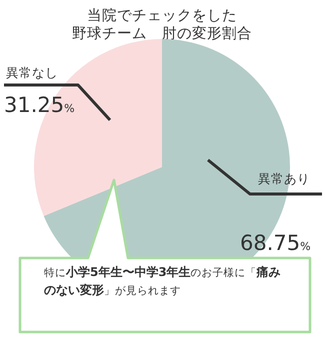 This screenshot has width=325, height=346. Describe the element at coordinates (39, 105) in the screenshot. I see `data-label: 31.25%` at that location.